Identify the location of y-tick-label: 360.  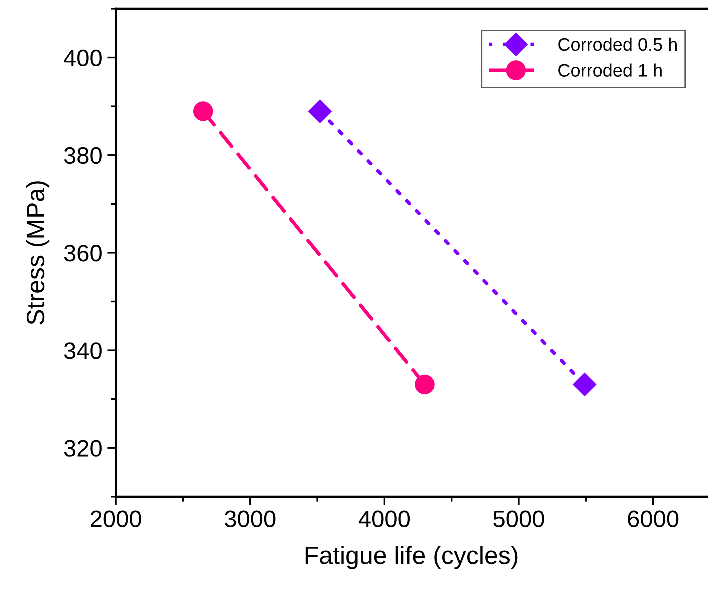
(83, 253).